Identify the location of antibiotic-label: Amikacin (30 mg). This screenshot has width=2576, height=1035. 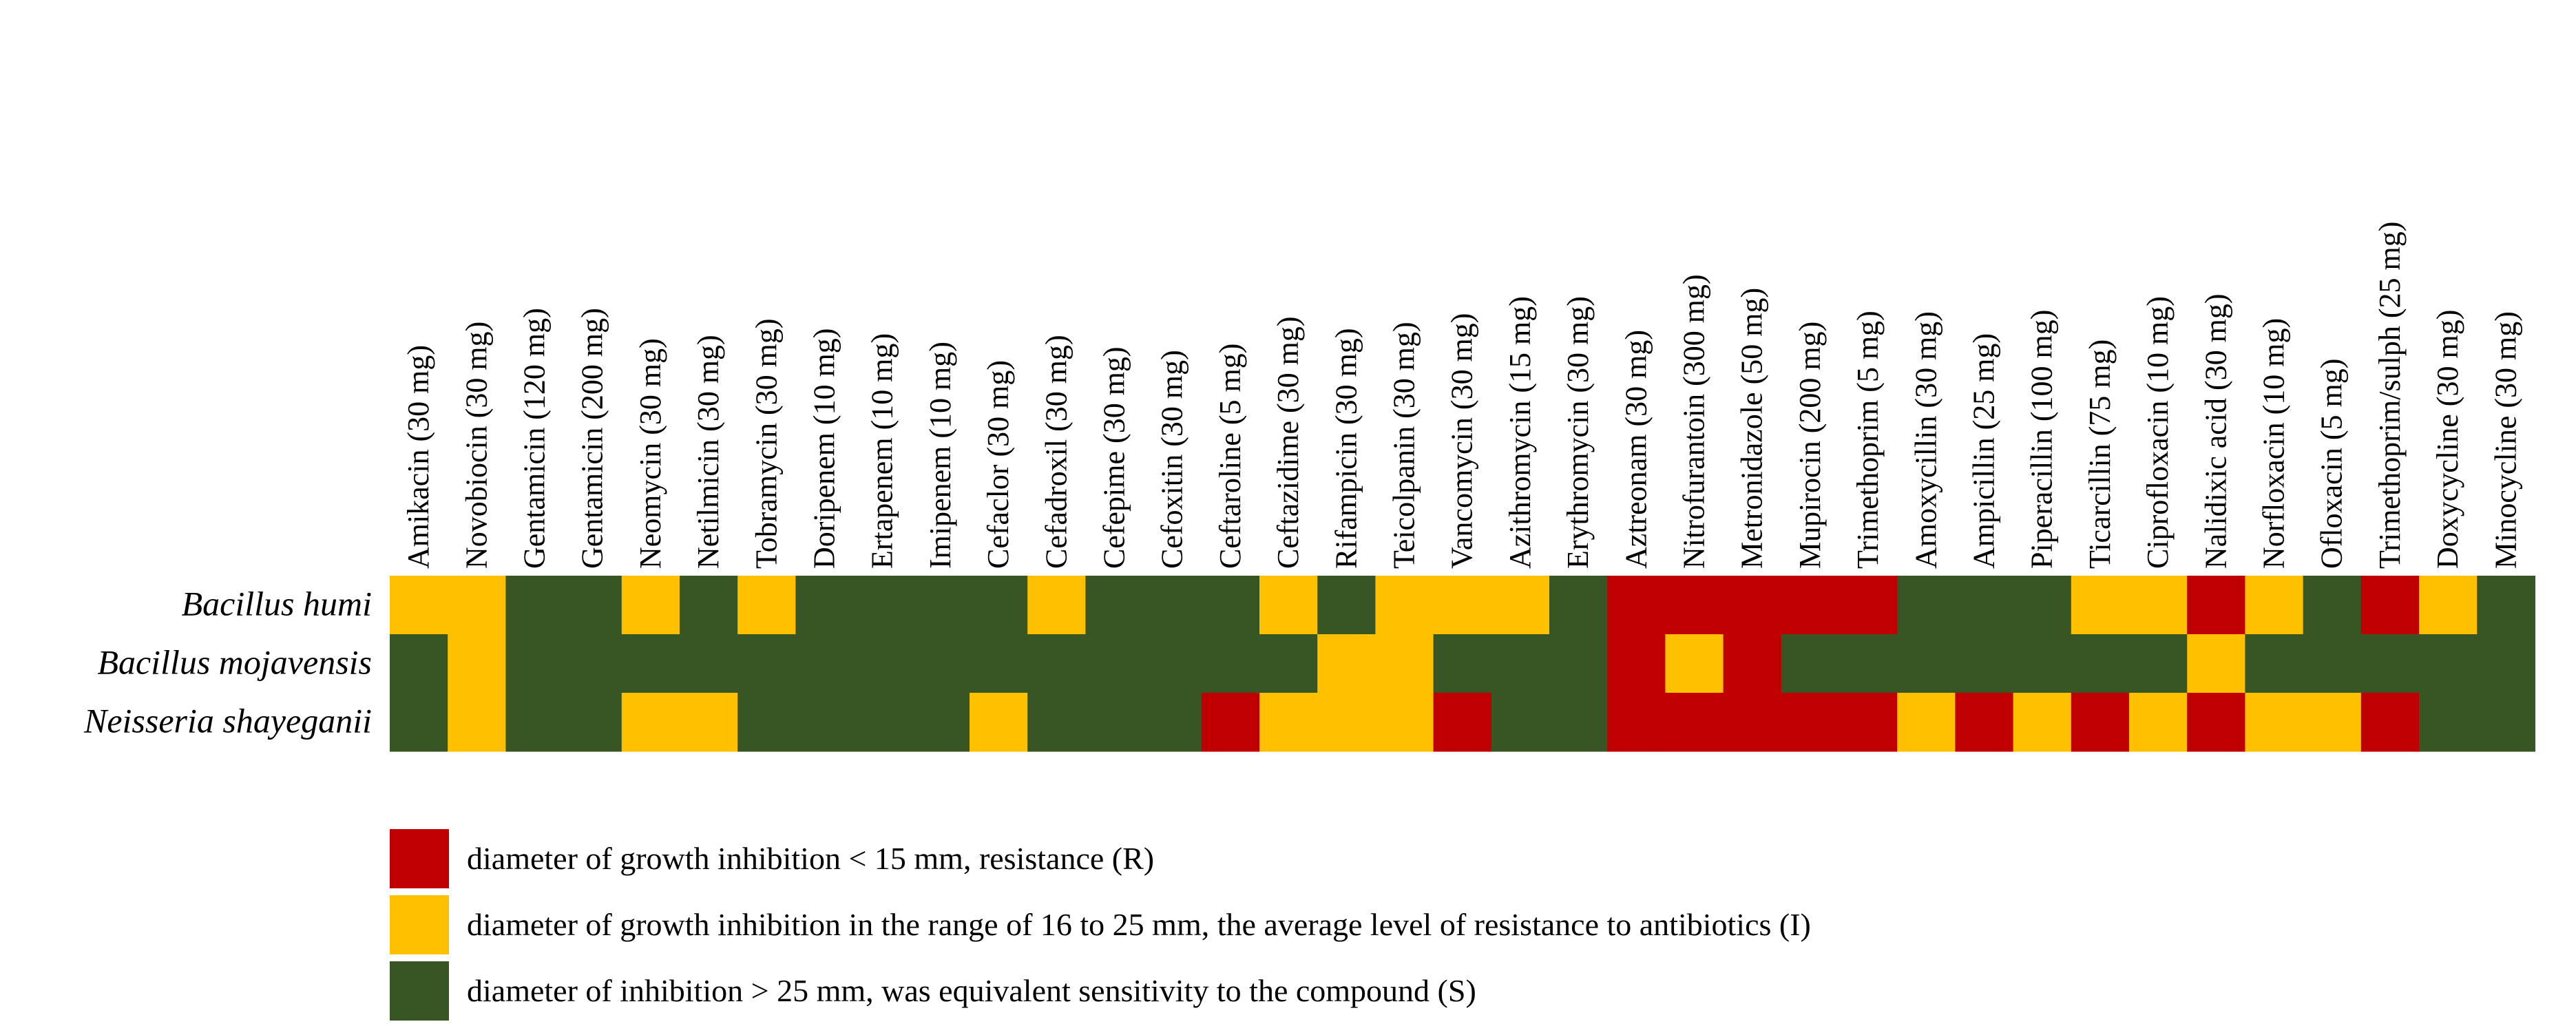
(418, 457).